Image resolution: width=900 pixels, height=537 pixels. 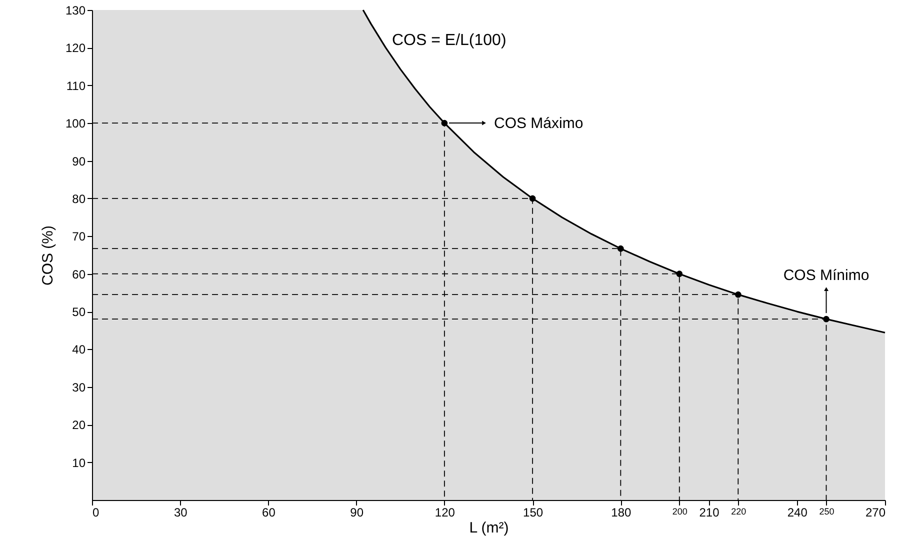 What do you see at coordinates (357, 513) in the screenshot?
I see `x-tick-label: 90` at bounding box center [357, 513].